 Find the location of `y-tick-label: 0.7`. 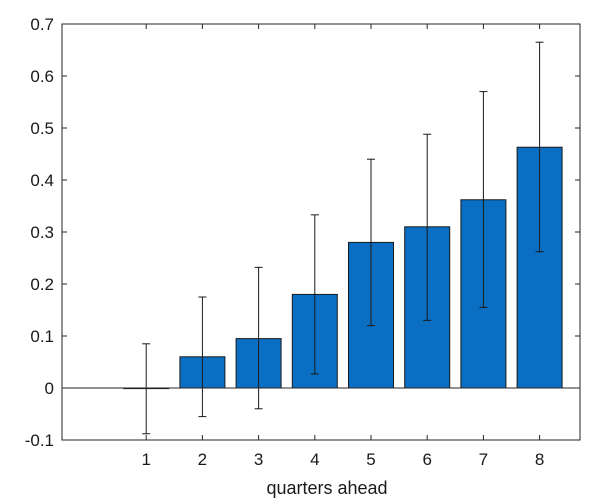

y-tick-label: 0.7 is located at coordinates (42, 24).